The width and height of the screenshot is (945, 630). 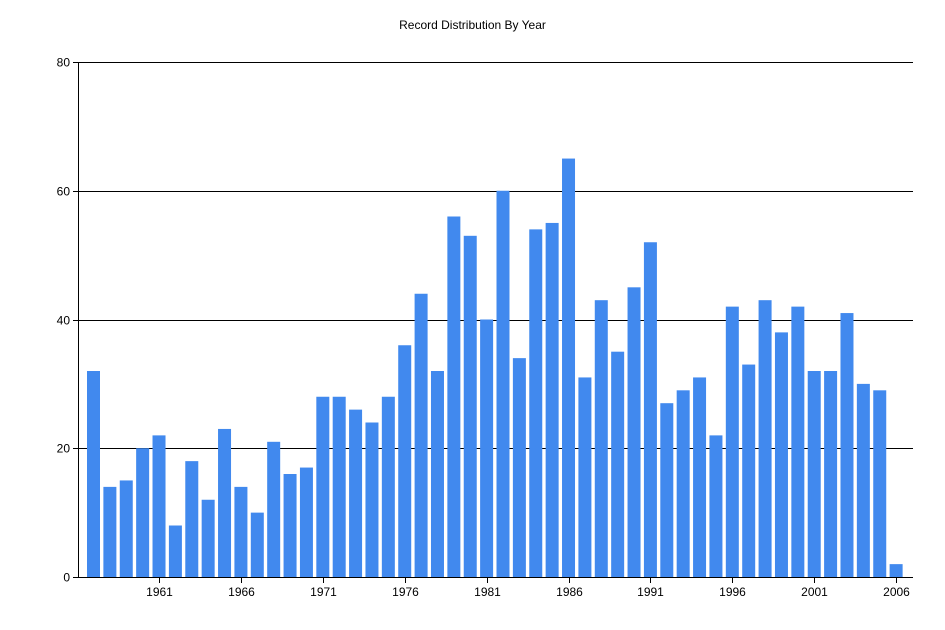 What do you see at coordinates (847, 445) in the screenshot?
I see `bar-2003` at bounding box center [847, 445].